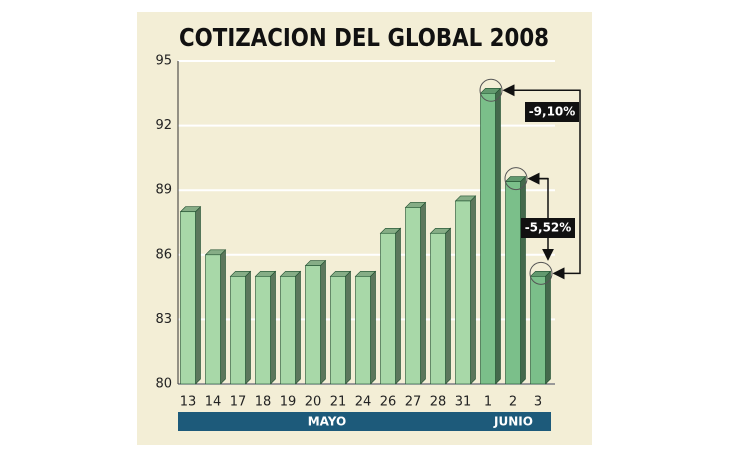 This screenshot has width=730, height=464. What do you see at coordinates (364, 37) in the screenshot?
I see `chart-title: COTIZACION DEL GLOBAL 2008` at bounding box center [364, 37].